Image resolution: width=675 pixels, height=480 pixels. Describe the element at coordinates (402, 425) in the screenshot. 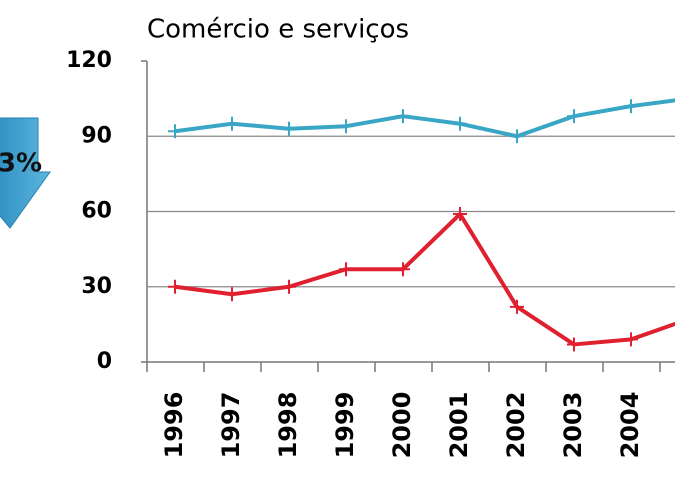

I see `x-tick-label: 2000` at that location.